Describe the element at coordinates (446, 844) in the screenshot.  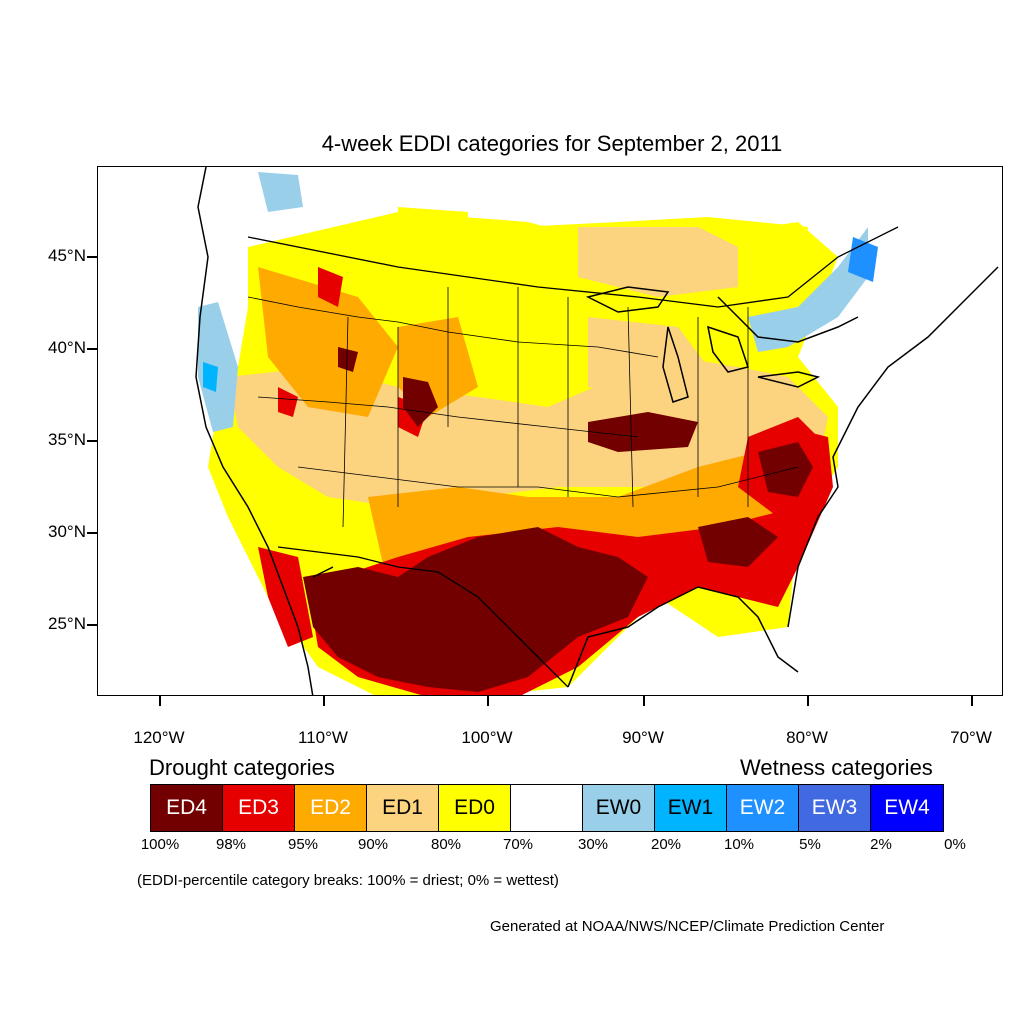
I see `percentile-break: 80%` at that location.